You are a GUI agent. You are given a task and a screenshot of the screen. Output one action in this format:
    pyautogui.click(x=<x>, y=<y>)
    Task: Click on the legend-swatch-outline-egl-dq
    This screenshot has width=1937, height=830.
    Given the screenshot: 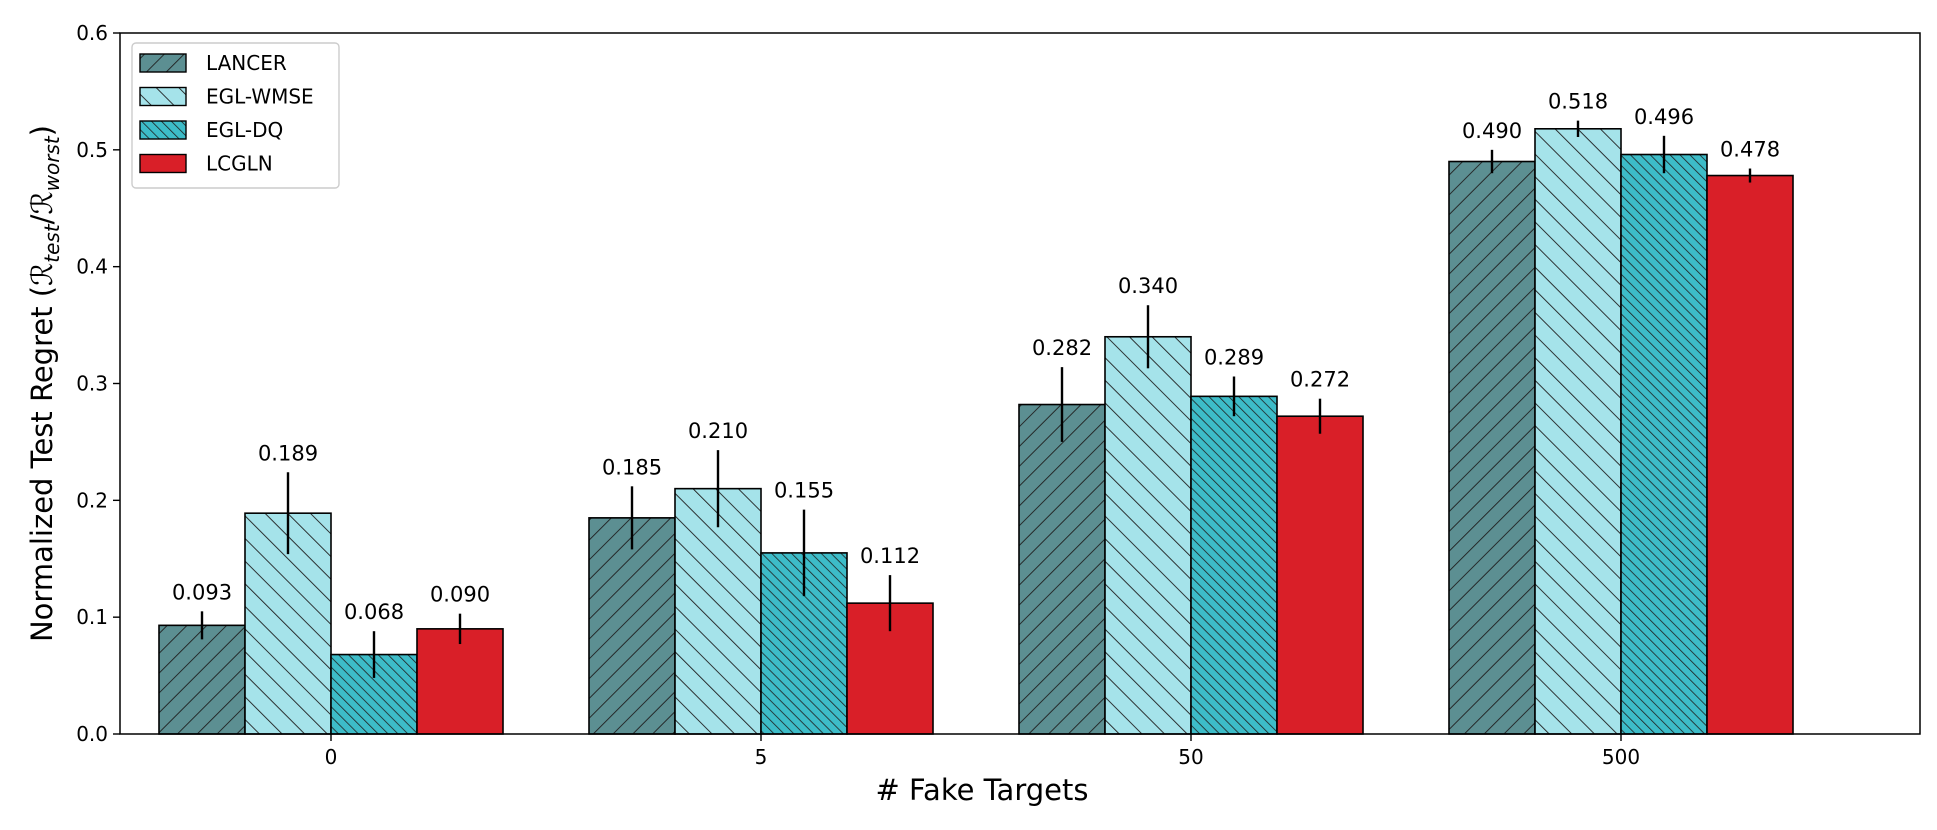 What is the action you would take?
    pyautogui.click(x=163, y=130)
    